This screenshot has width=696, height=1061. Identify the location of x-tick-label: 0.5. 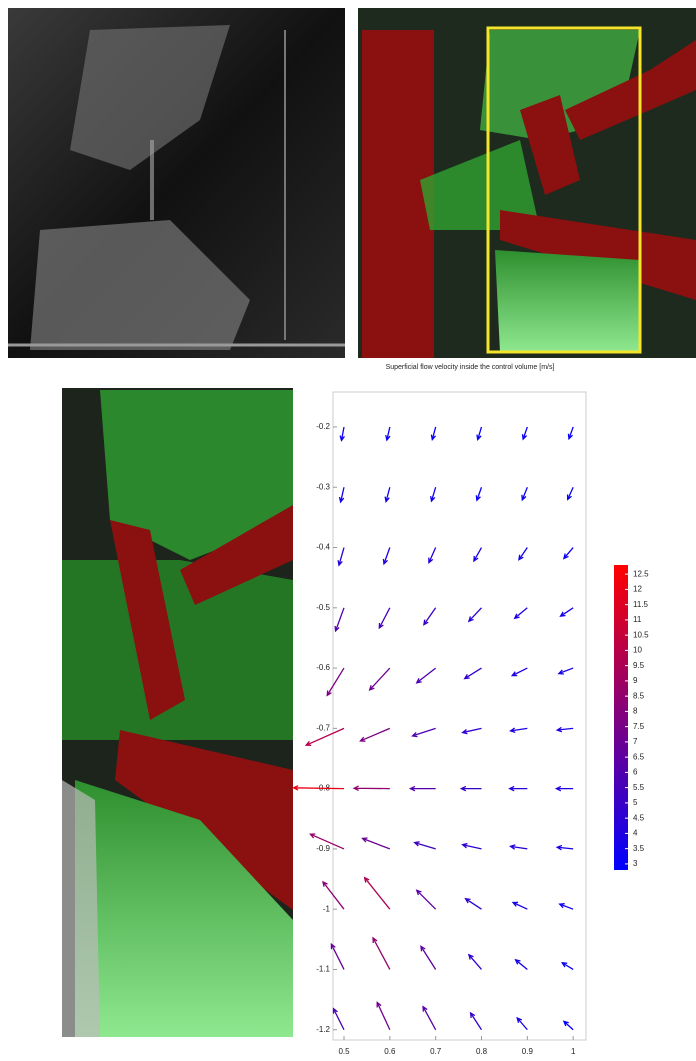
(344, 1051).